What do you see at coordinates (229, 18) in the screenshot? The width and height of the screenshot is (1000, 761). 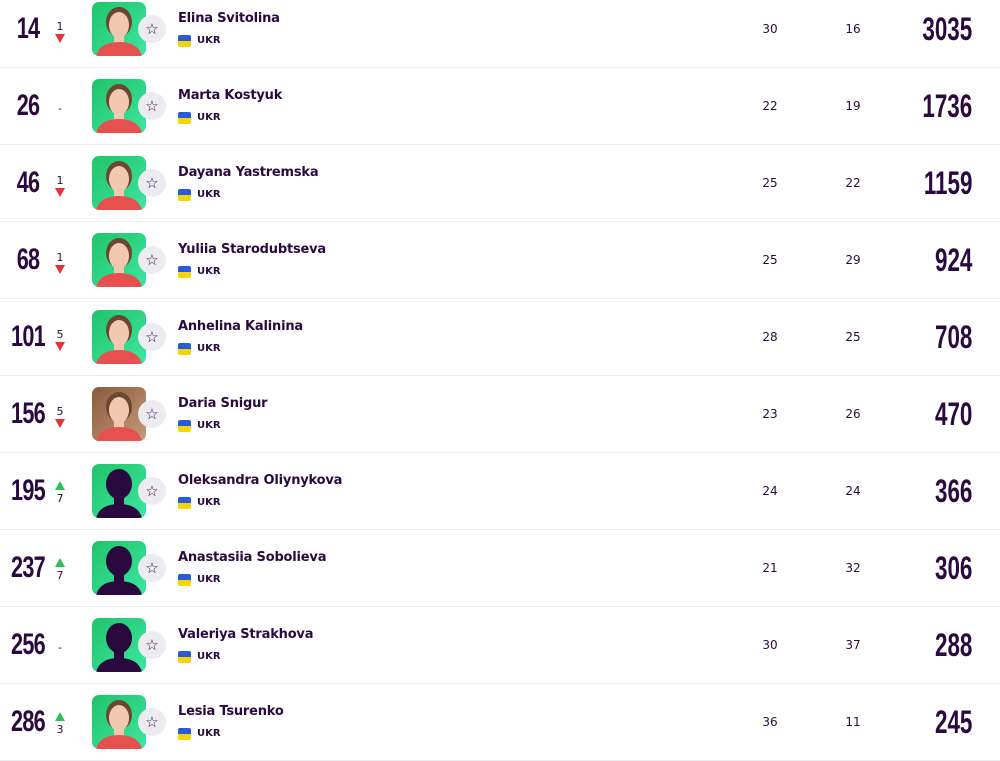 I see `player-name: Elina Svitolina` at bounding box center [229, 18].